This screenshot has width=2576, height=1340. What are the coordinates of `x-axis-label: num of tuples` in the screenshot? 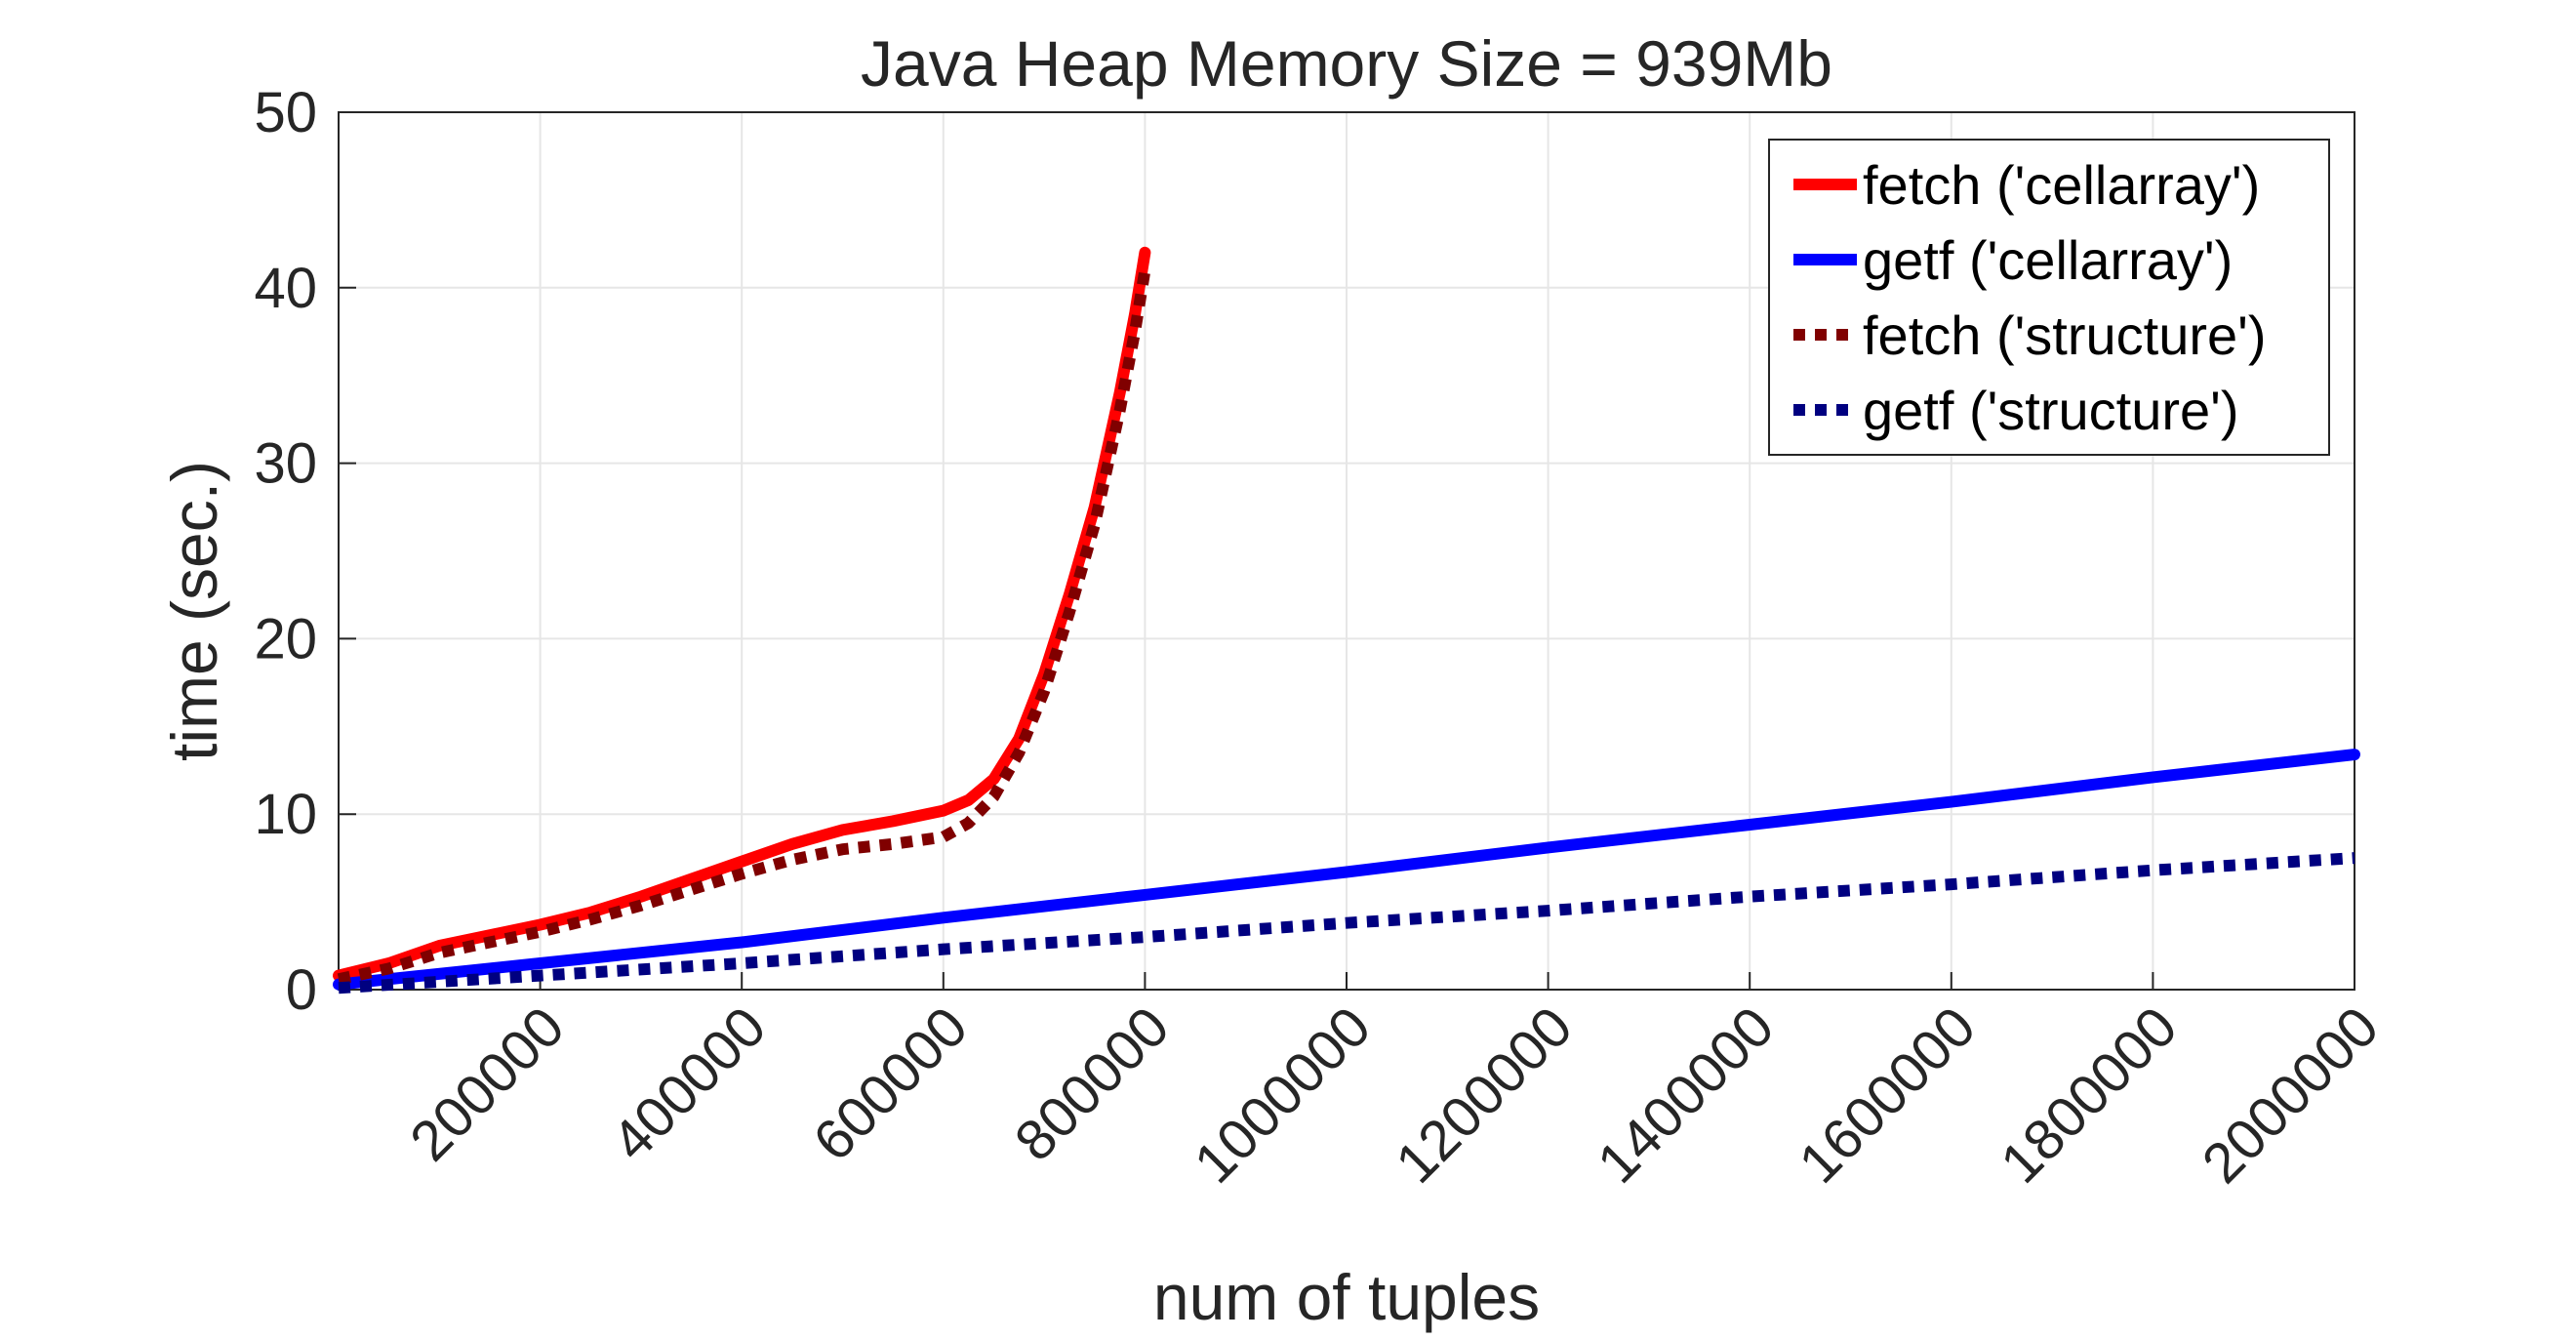 It's located at (1346, 1297).